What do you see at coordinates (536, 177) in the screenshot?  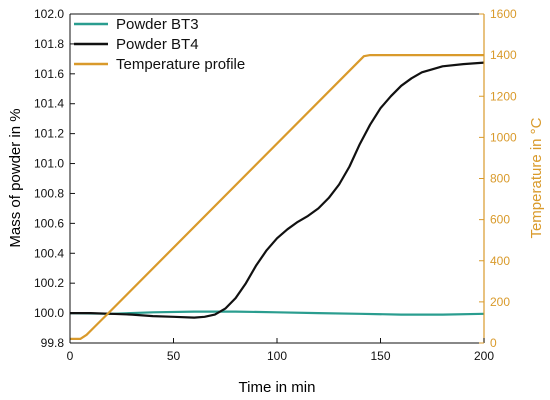 I see `y-axis-right-title: Temperature in °C` at bounding box center [536, 177].